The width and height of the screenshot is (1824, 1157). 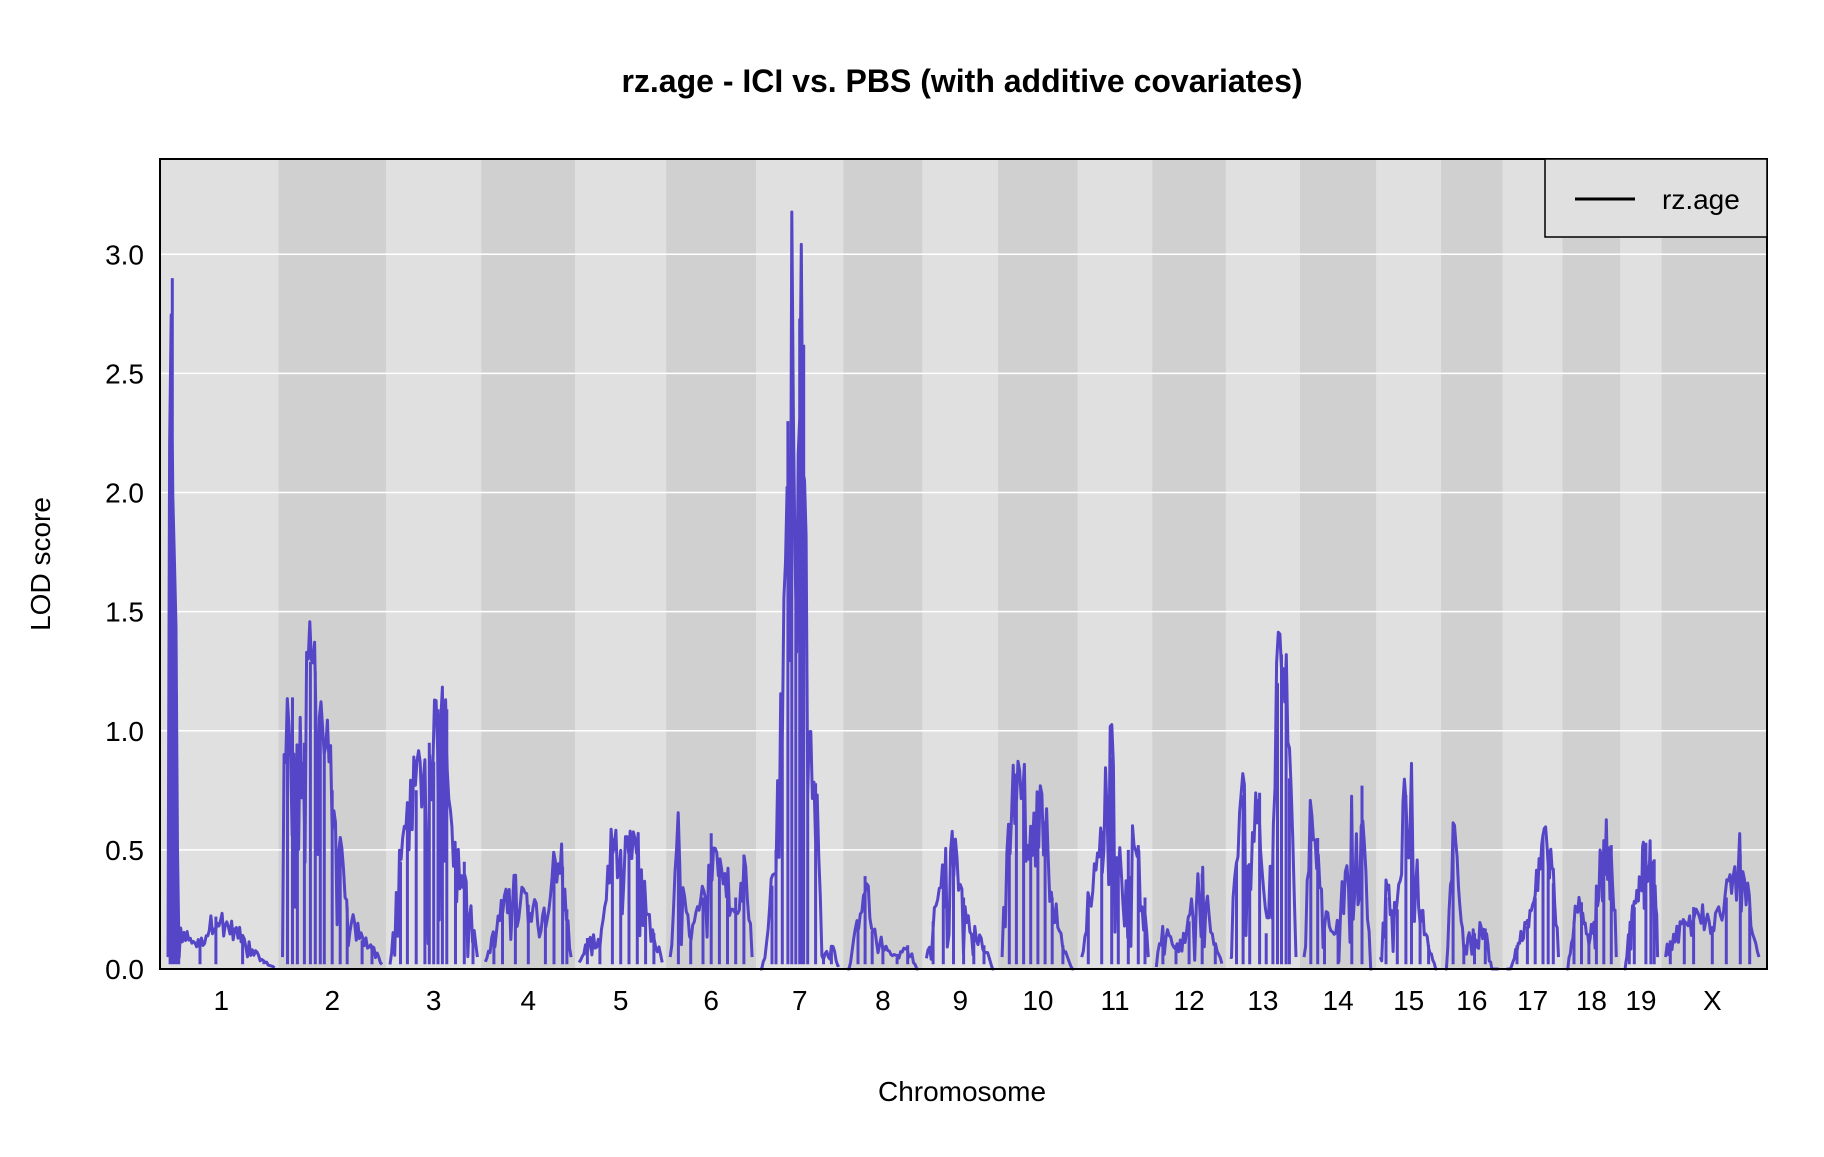 I want to click on x-tick-label-7: 7, so click(x=800, y=1000).